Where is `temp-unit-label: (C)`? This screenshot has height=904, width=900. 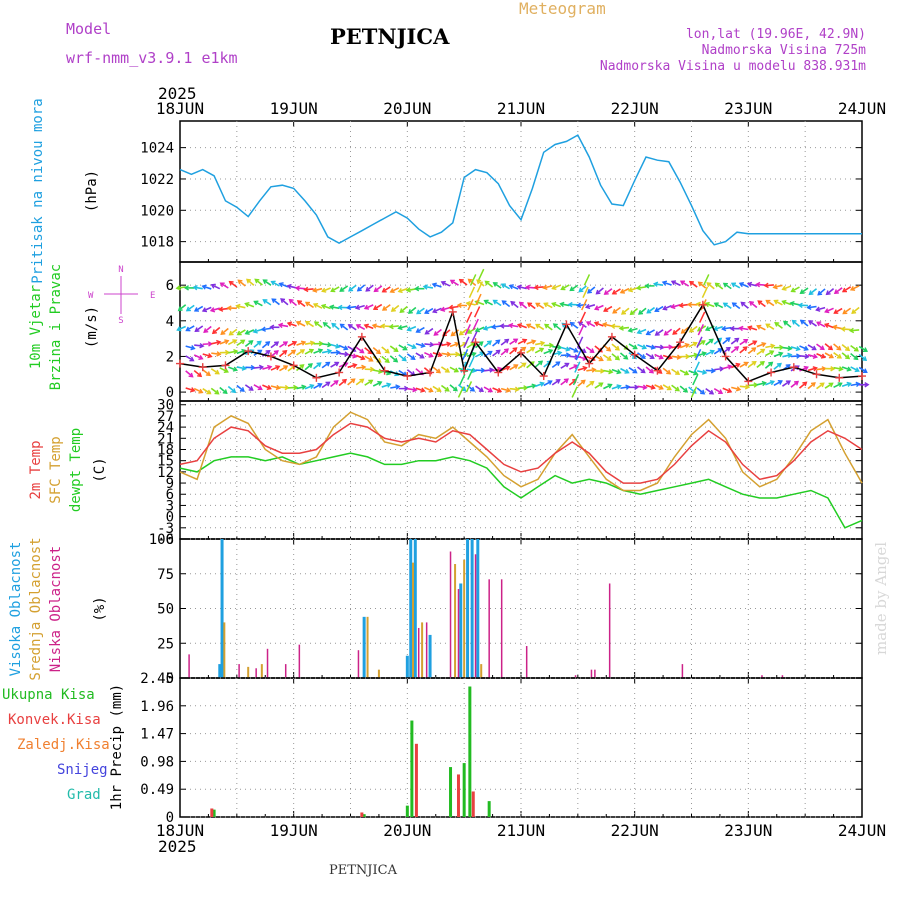 temp-unit-label: (C) is located at coordinates (100, 469).